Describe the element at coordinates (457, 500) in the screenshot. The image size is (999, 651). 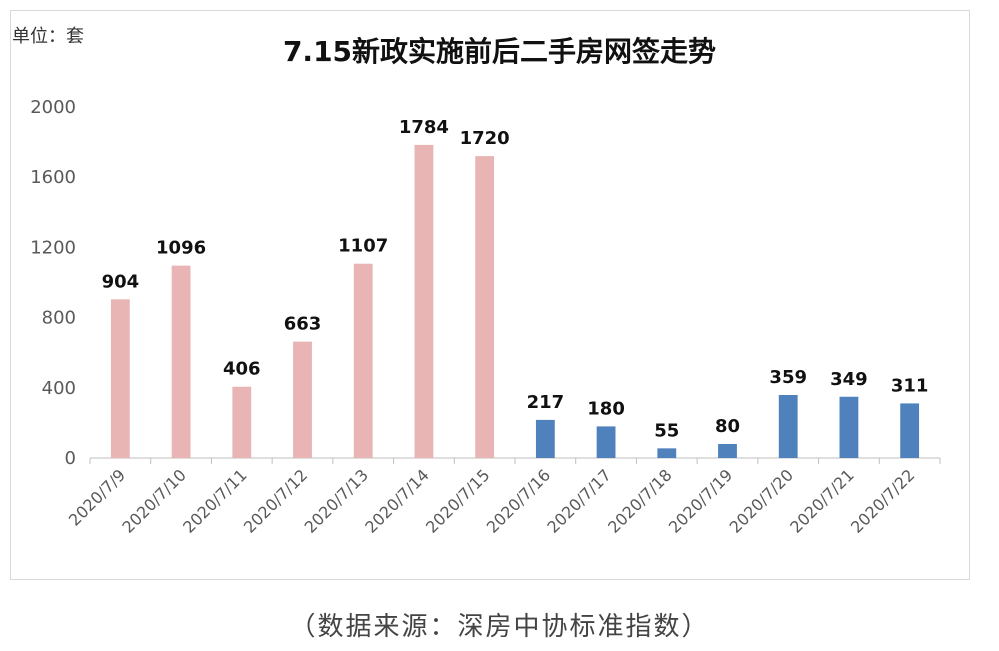
I see `x-tick-label: 2020/7/15` at that location.